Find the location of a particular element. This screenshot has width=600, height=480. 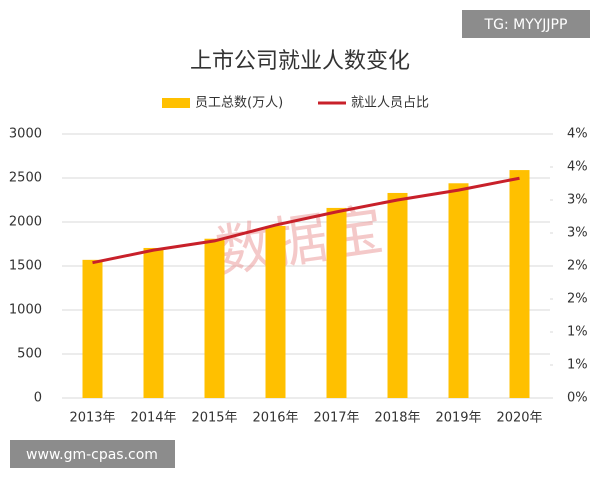

legend-swatch is located at coordinates (176, 103).